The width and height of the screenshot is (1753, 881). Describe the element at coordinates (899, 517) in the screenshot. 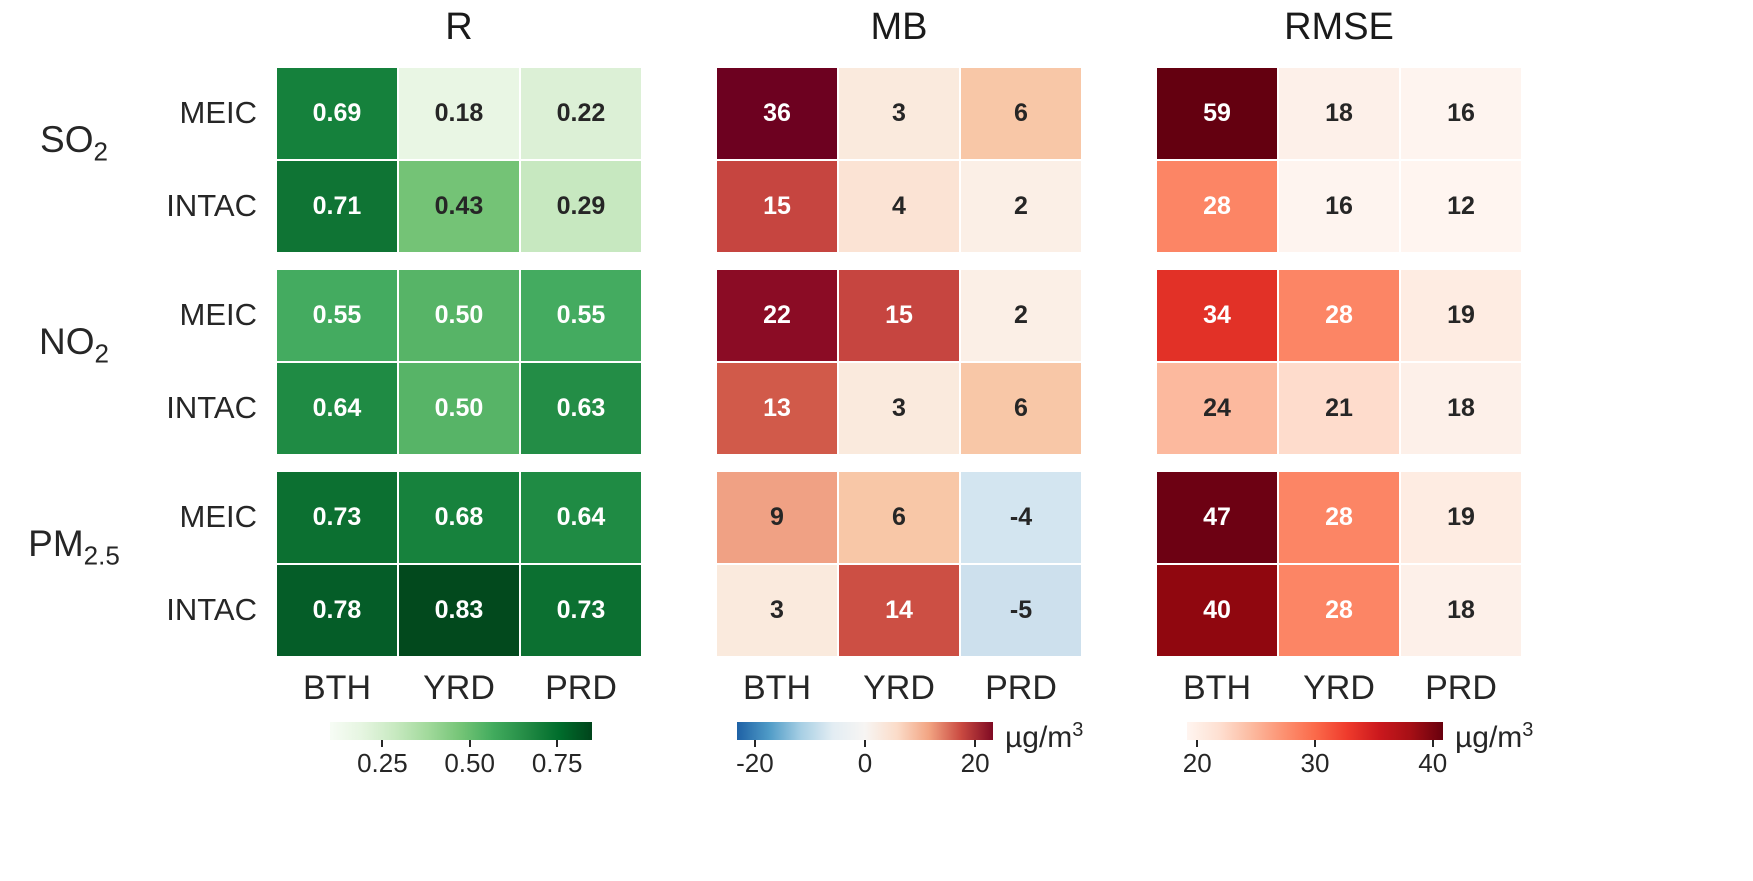

I see `heatmap-cell-mb-pm2.5-meic-yrd: 6` at that location.